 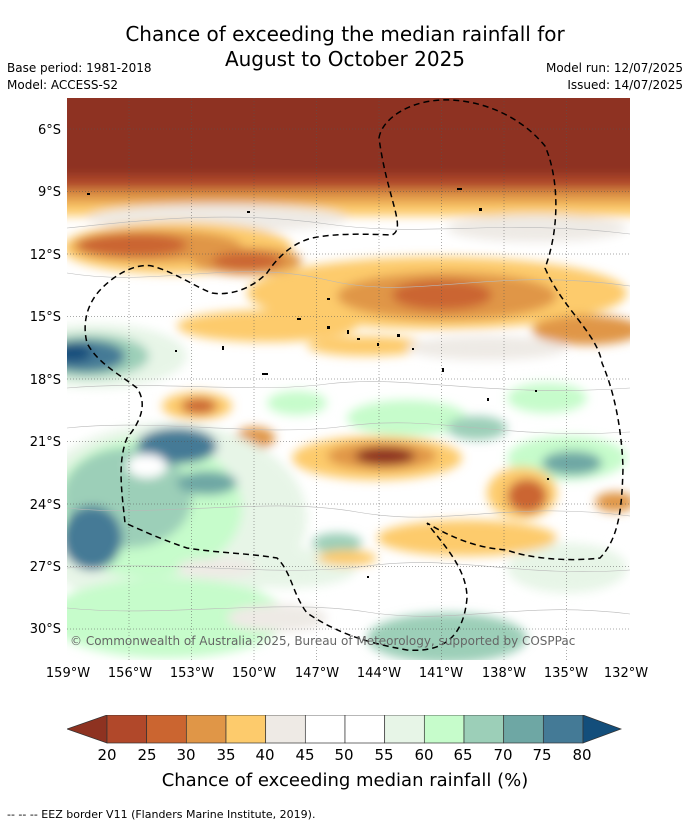 I want to click on title-line-2: August to October 2025, so click(x=345, y=59).